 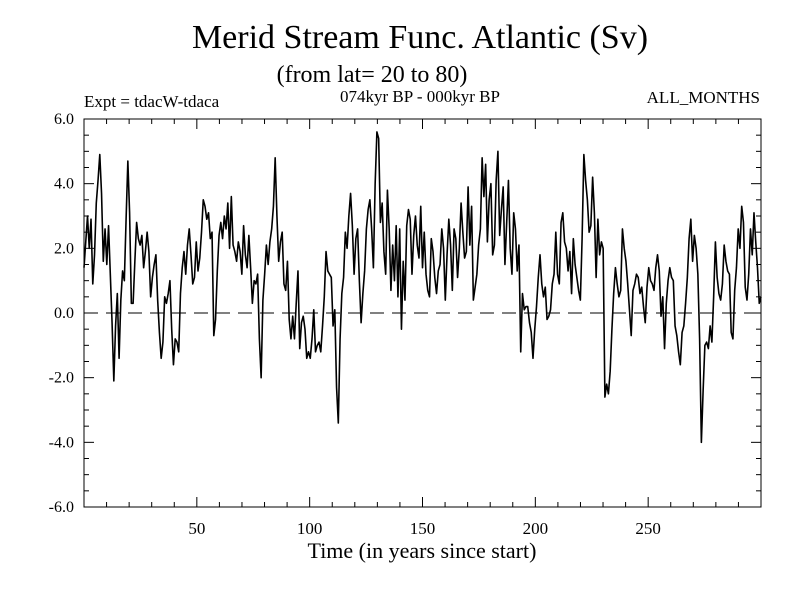 I want to click on x-tick-label: 100, so click(x=310, y=528).